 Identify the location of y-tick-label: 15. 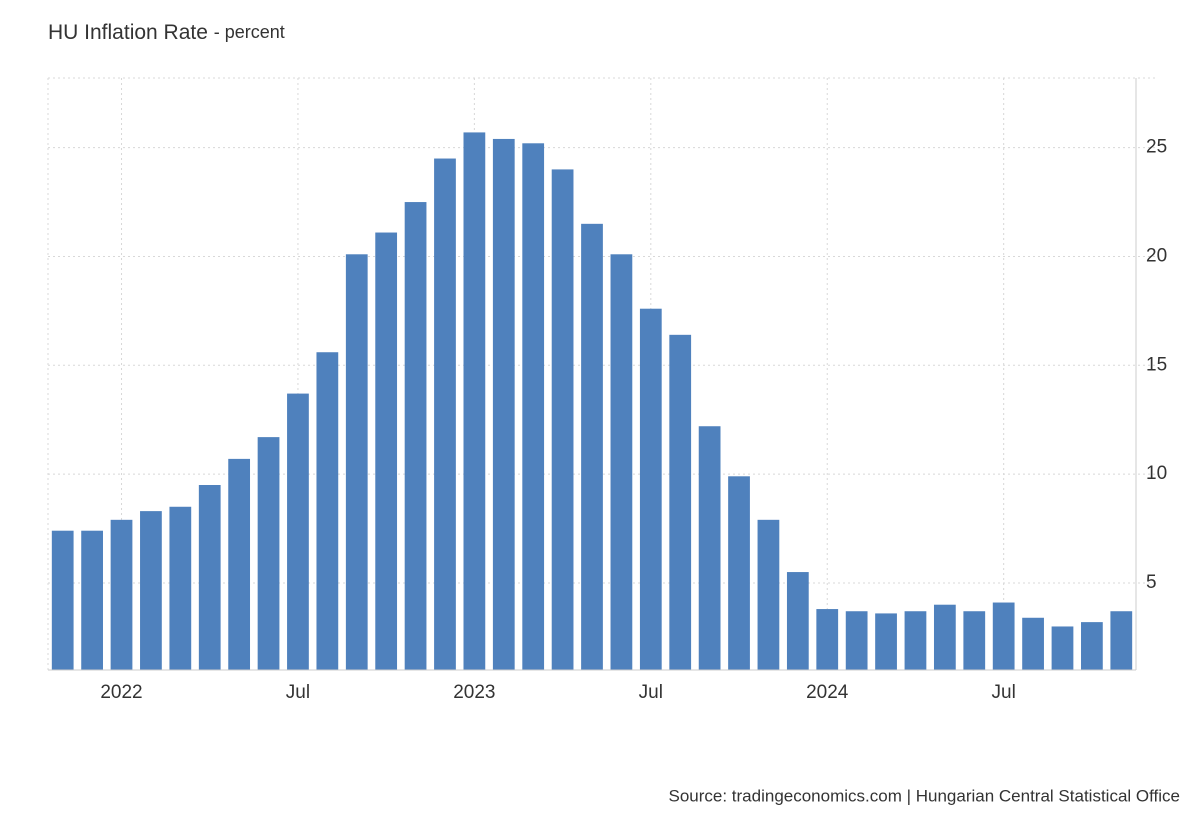
(1156, 364).